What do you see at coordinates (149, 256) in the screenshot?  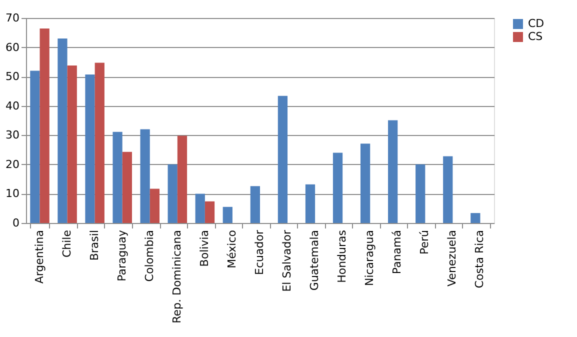 I see `x-tick-label: Colombia` at bounding box center [149, 256].